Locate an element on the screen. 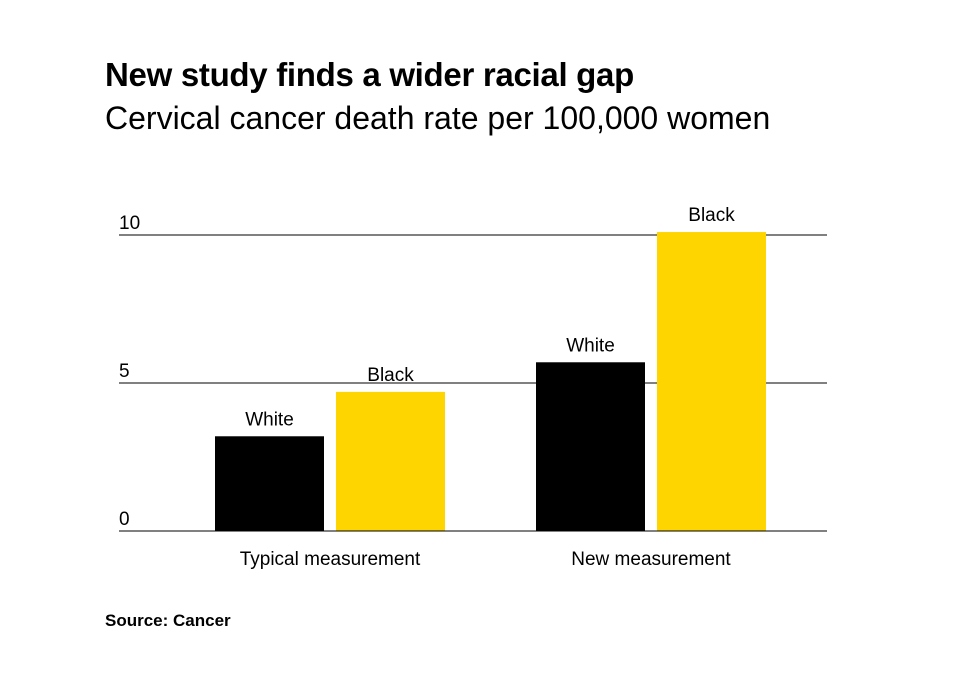 The width and height of the screenshot is (960, 687). y-tick-label: 10 is located at coordinates (129, 223).